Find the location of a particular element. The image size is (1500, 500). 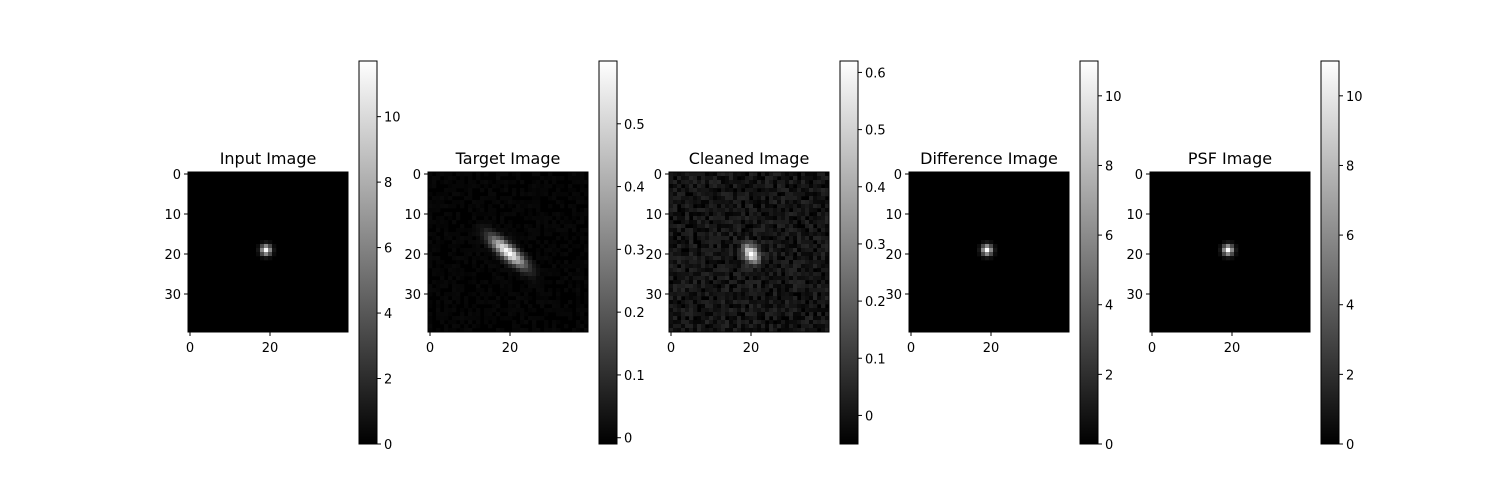

colorbar-tick-label: 4 is located at coordinates (1109, 306).